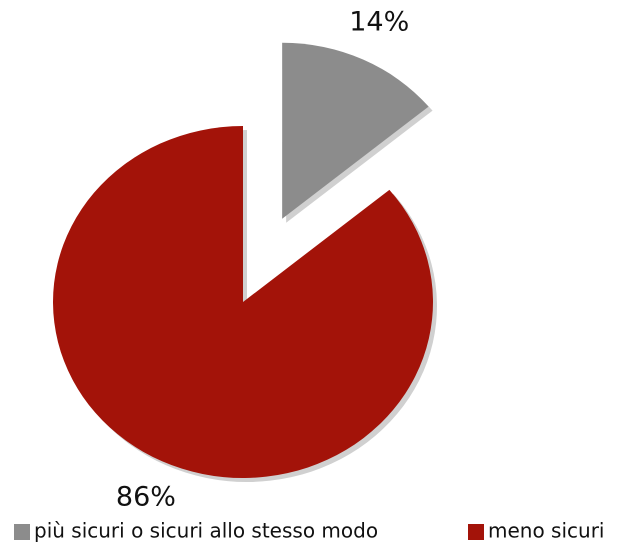  What do you see at coordinates (379, 21) in the screenshot?
I see `value-label: 14%` at bounding box center [379, 21].